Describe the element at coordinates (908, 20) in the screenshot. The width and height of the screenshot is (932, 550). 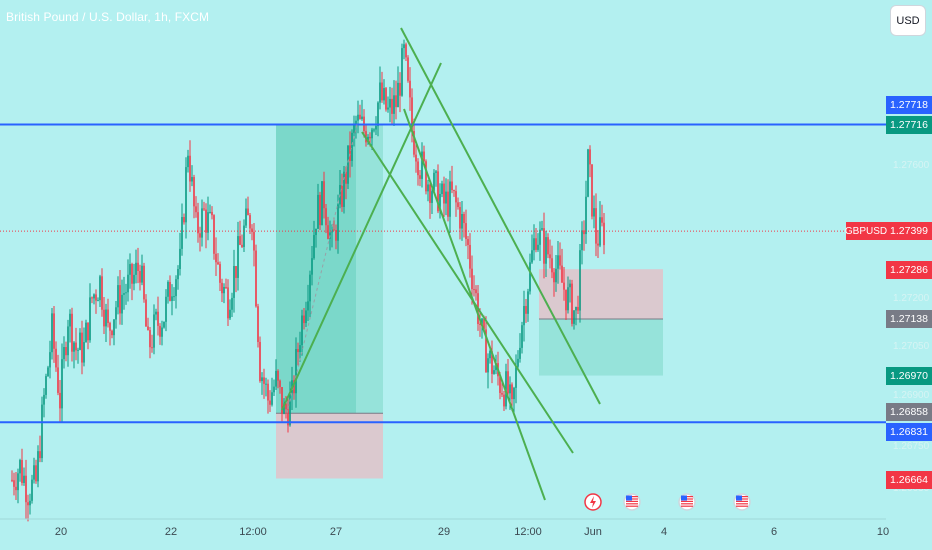
I see `currency-button: USD` at that location.